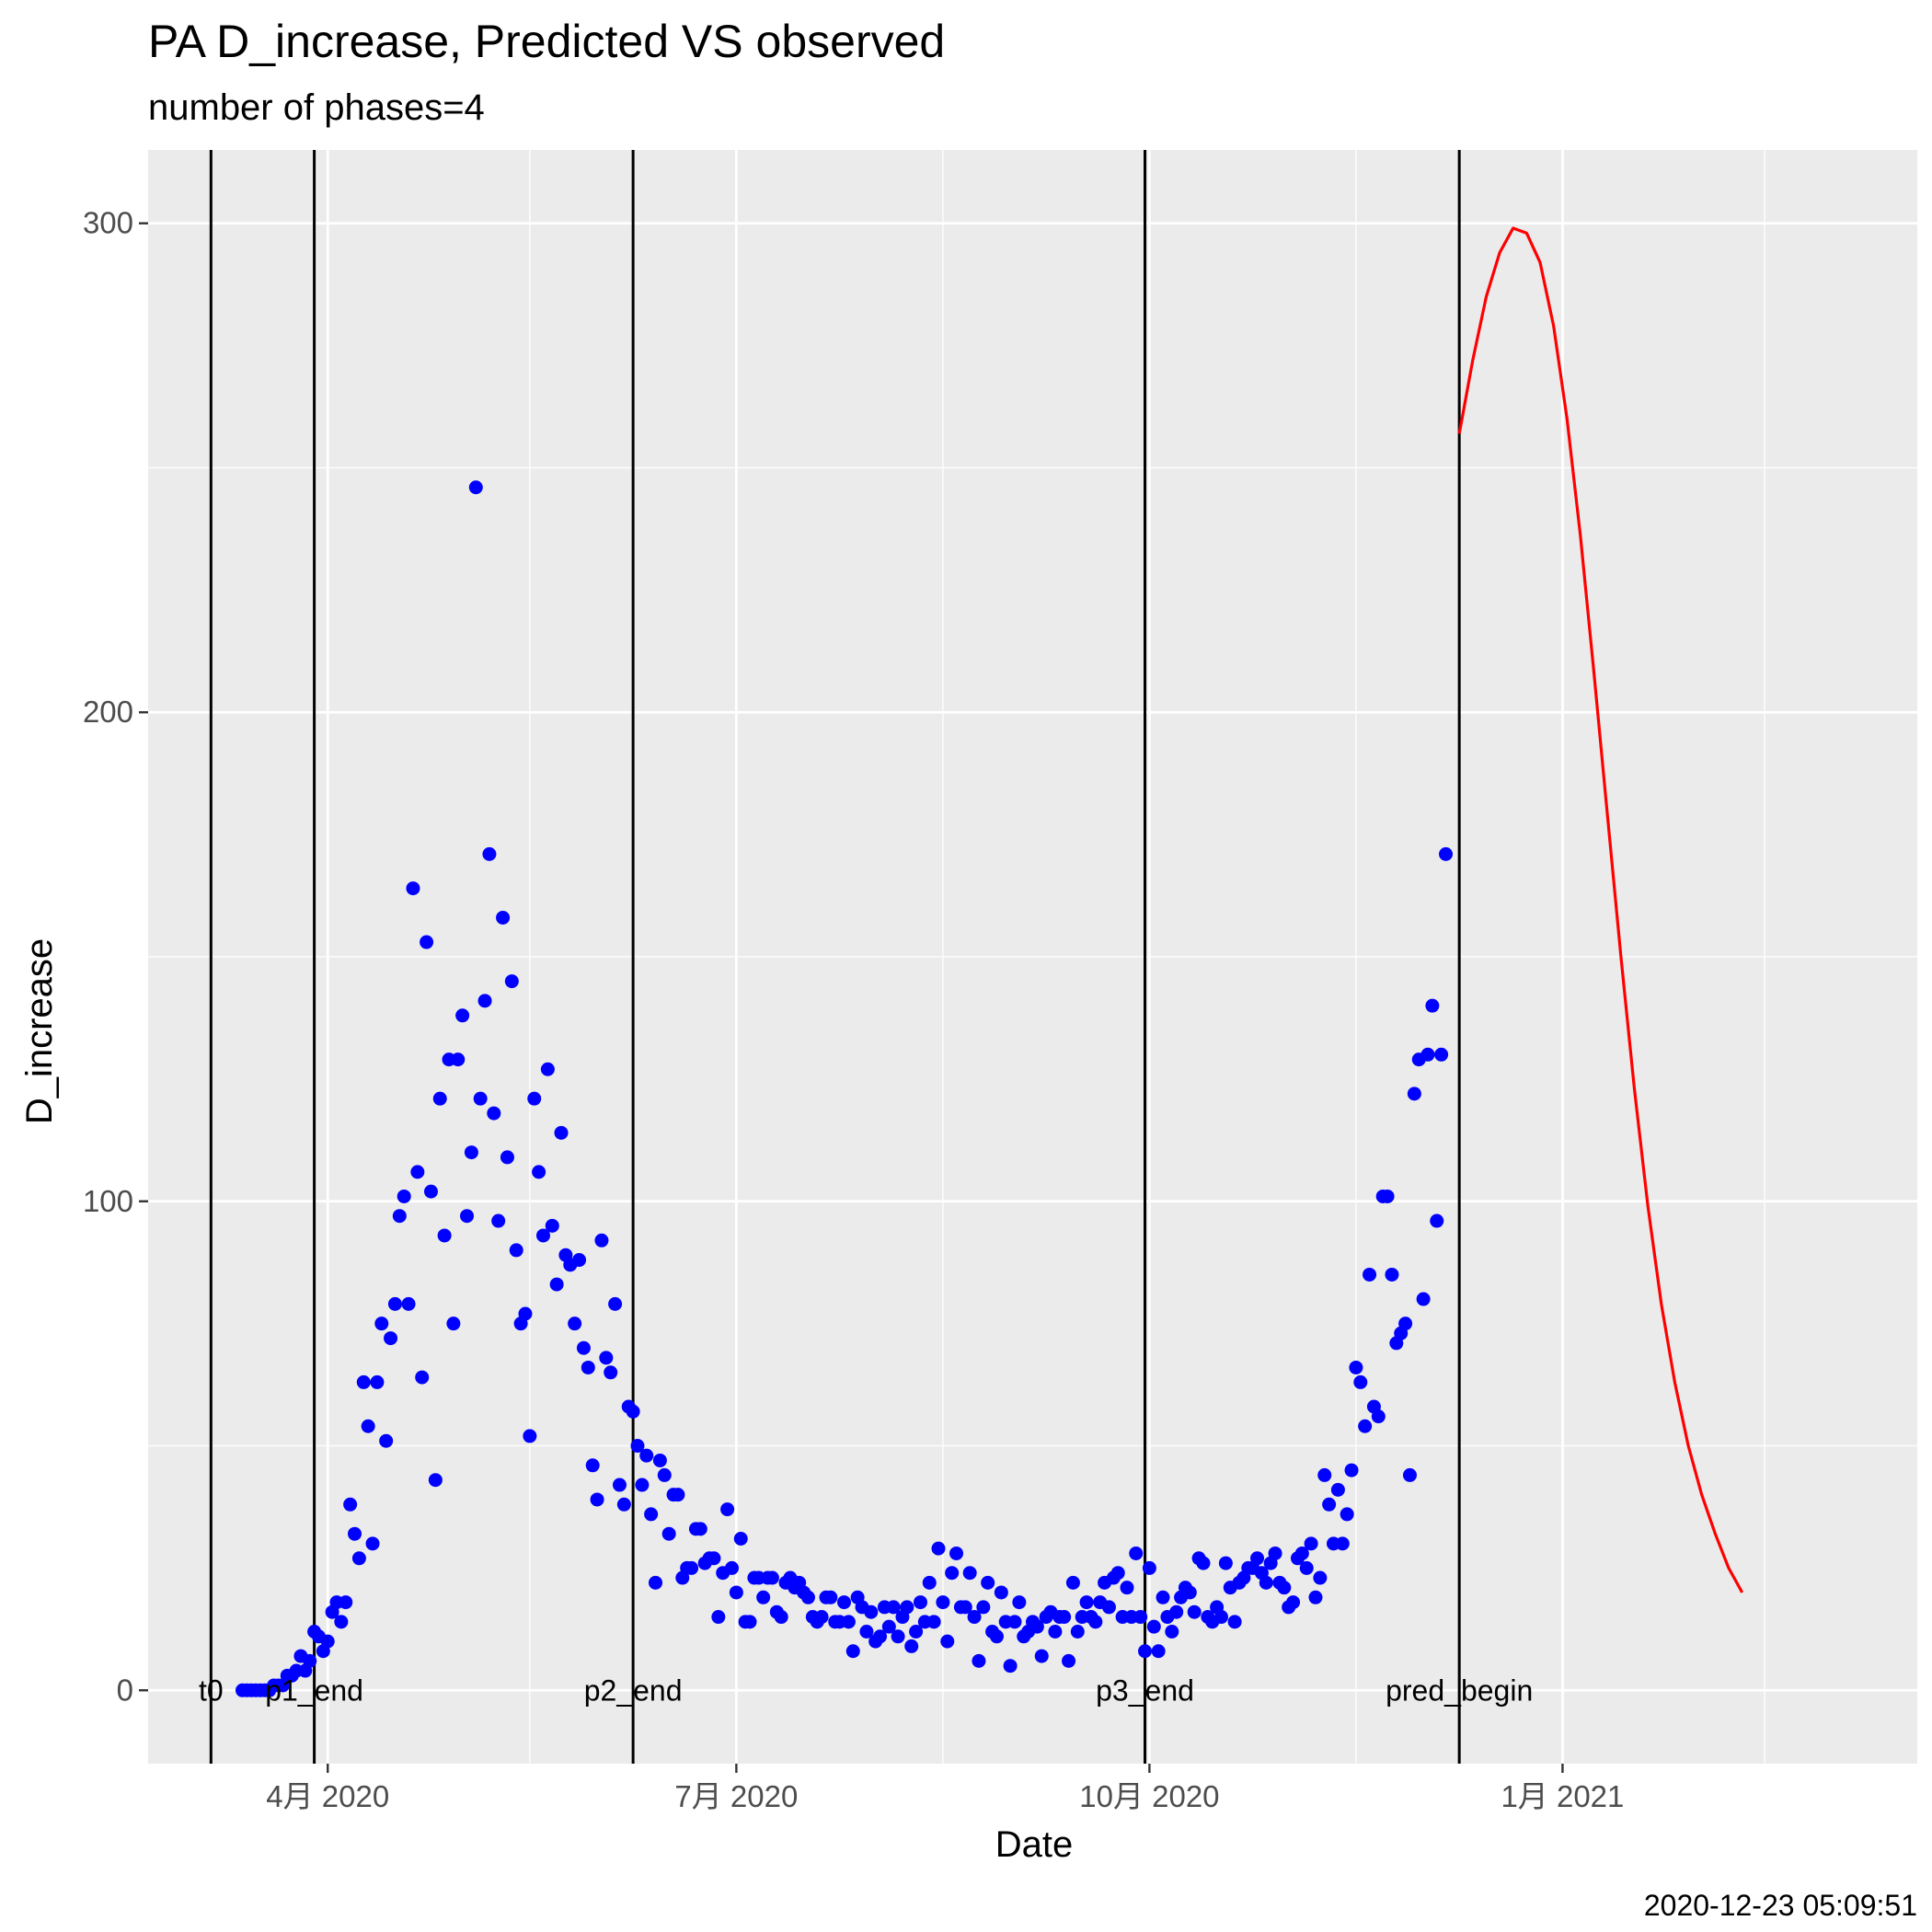 Image resolution: width=1932 pixels, height=1932 pixels. What do you see at coordinates (211, 1690) in the screenshot?
I see `vline-label-t0: t0` at bounding box center [211, 1690].